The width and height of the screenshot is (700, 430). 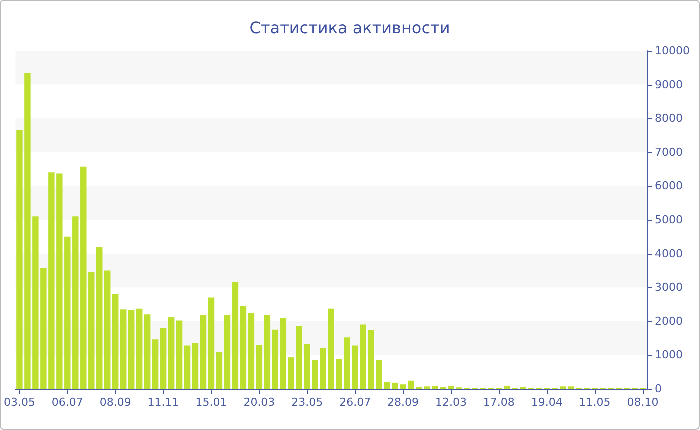 I want to click on x-tick-label: 08.10, so click(x=643, y=402).